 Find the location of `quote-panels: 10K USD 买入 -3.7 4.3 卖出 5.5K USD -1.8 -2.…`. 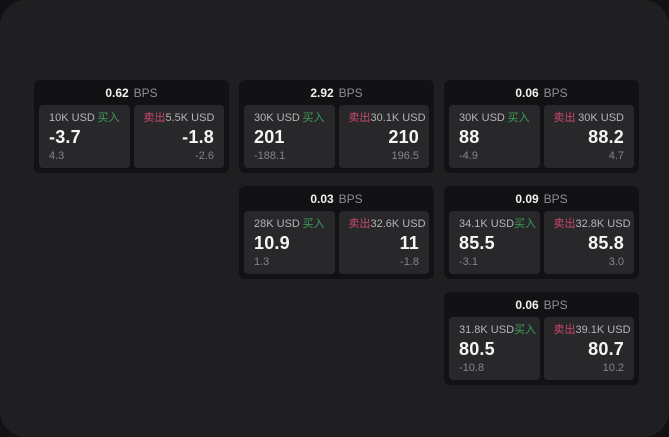

quote-panels: 10K USD 买入 -3.7 4.3 卖出 5.5K USD -1.8 -2.… is located at coordinates (131, 139).